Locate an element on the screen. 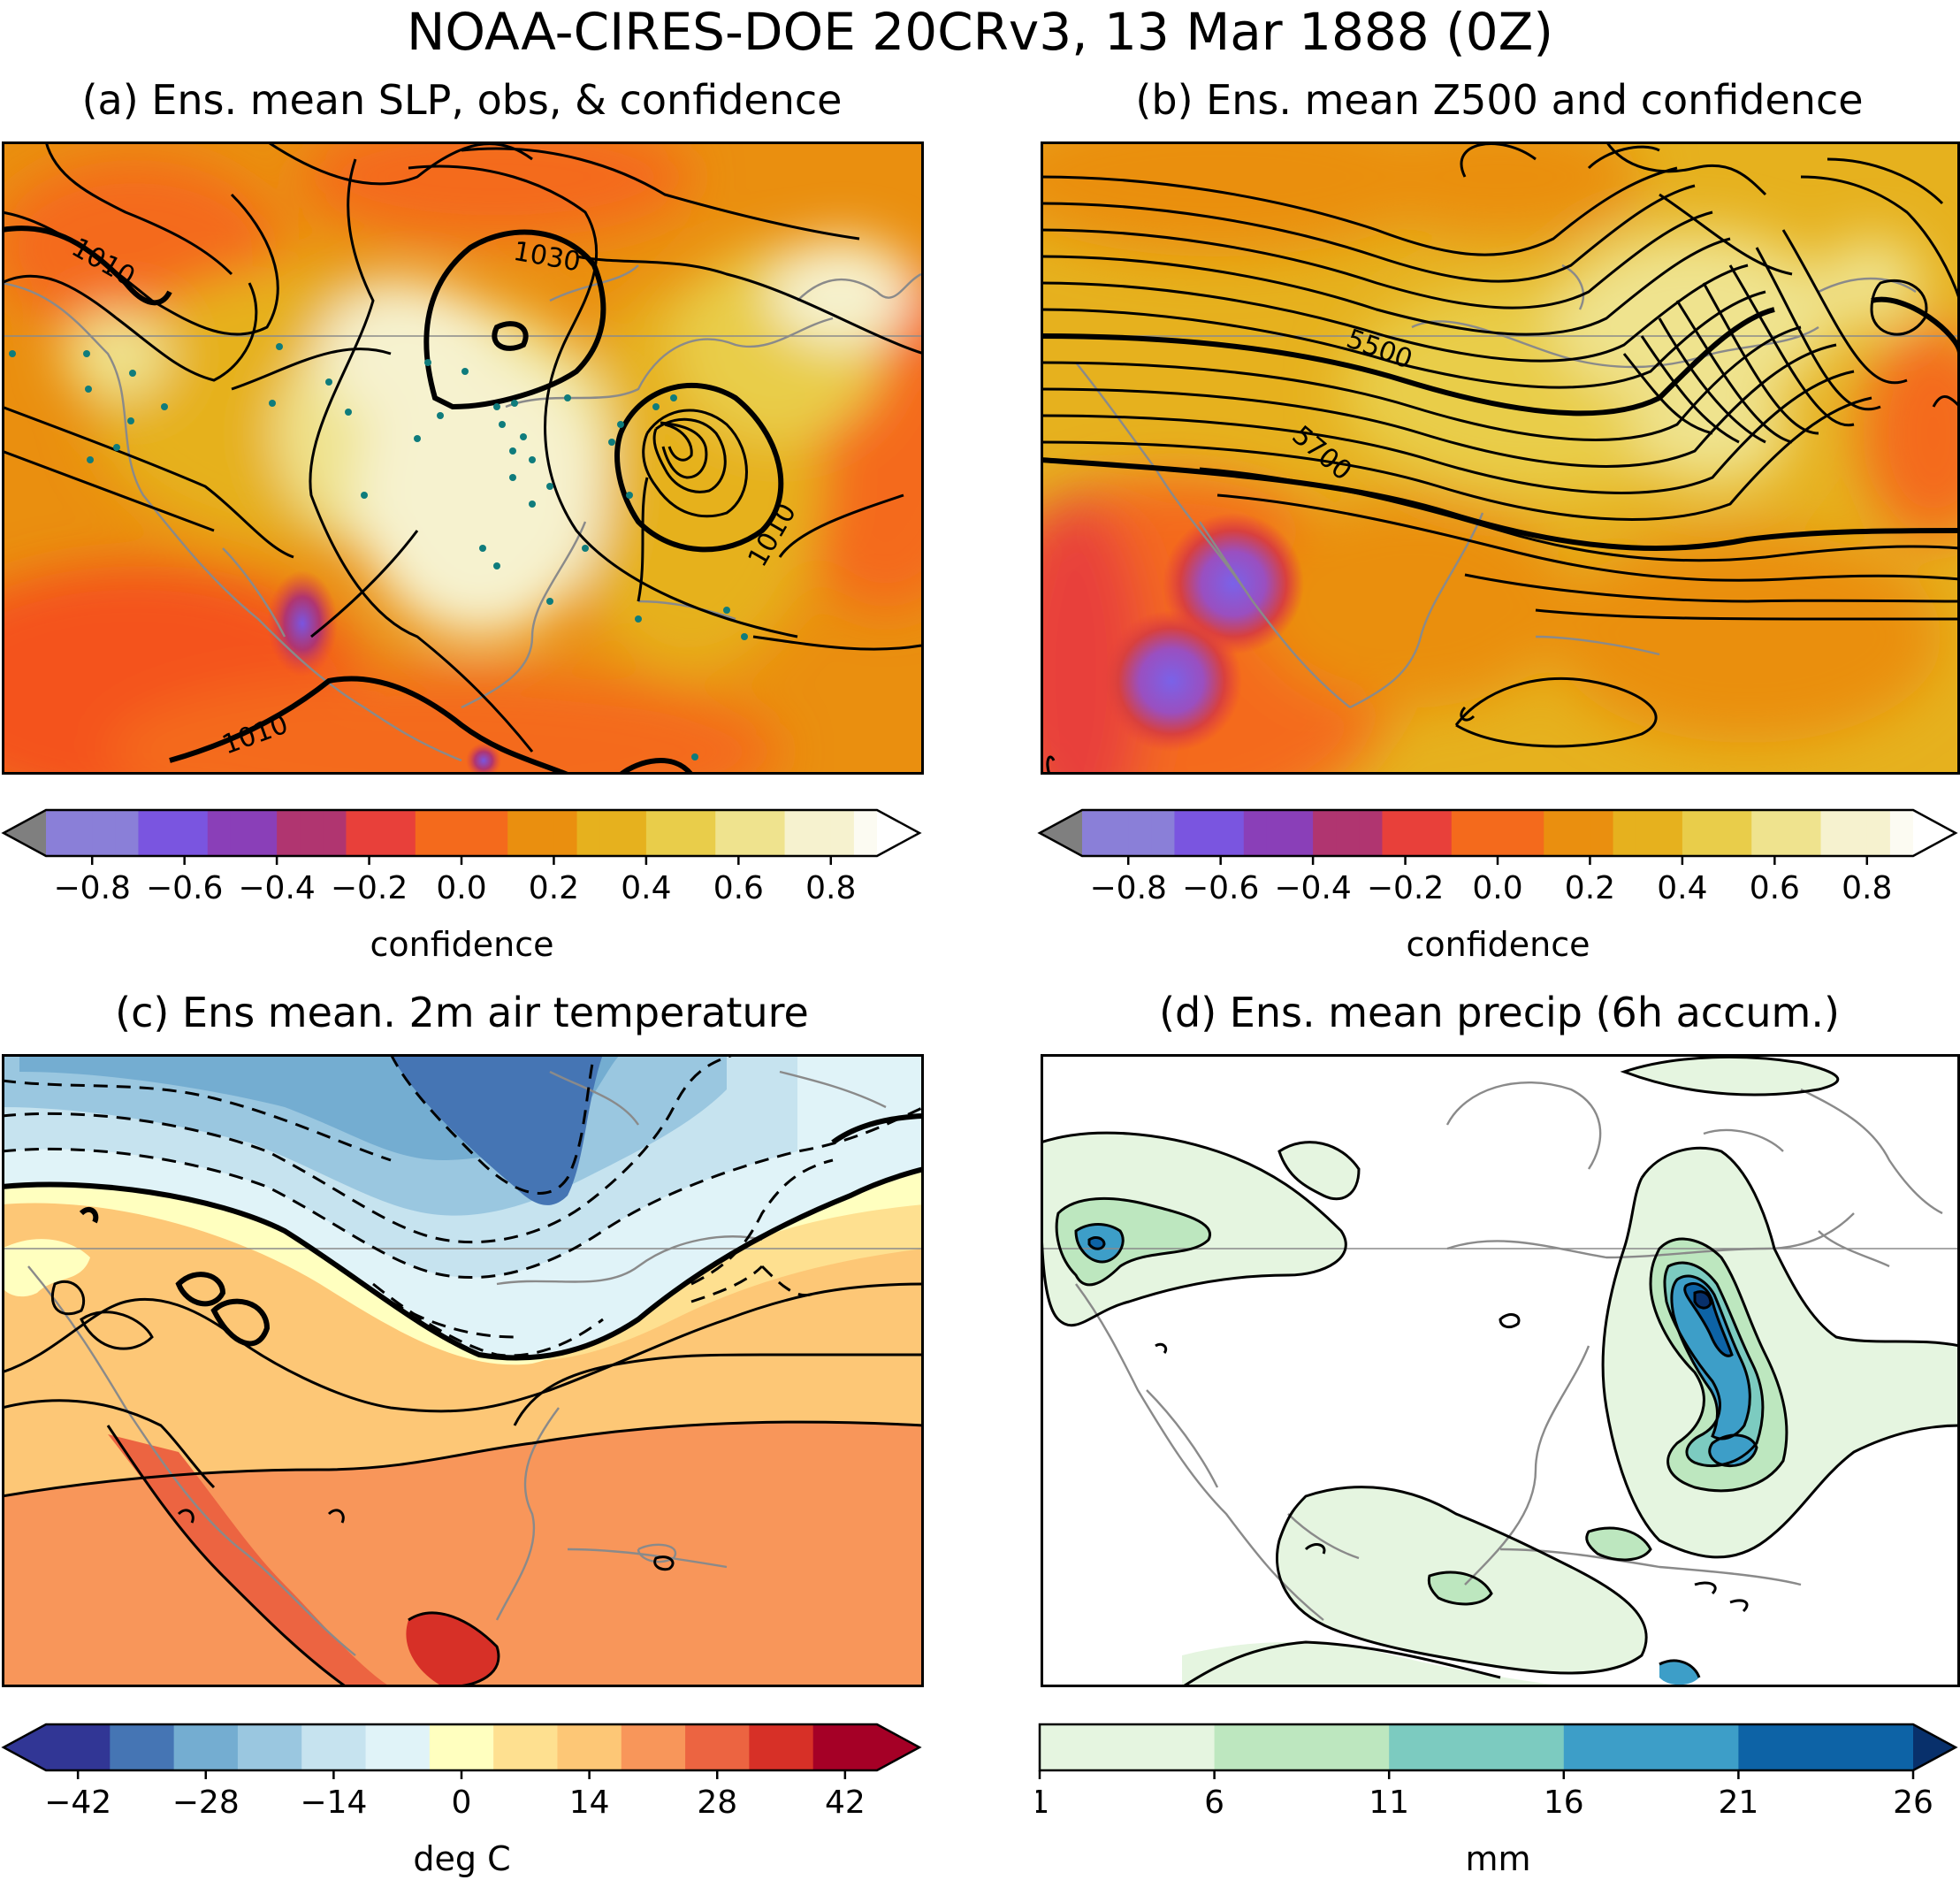  panel-a-colorbar: −0.8 −0.6 −0.4 −0.2 0.0 0.2 0.4 0.6 0.8 is located at coordinates (461, 855).